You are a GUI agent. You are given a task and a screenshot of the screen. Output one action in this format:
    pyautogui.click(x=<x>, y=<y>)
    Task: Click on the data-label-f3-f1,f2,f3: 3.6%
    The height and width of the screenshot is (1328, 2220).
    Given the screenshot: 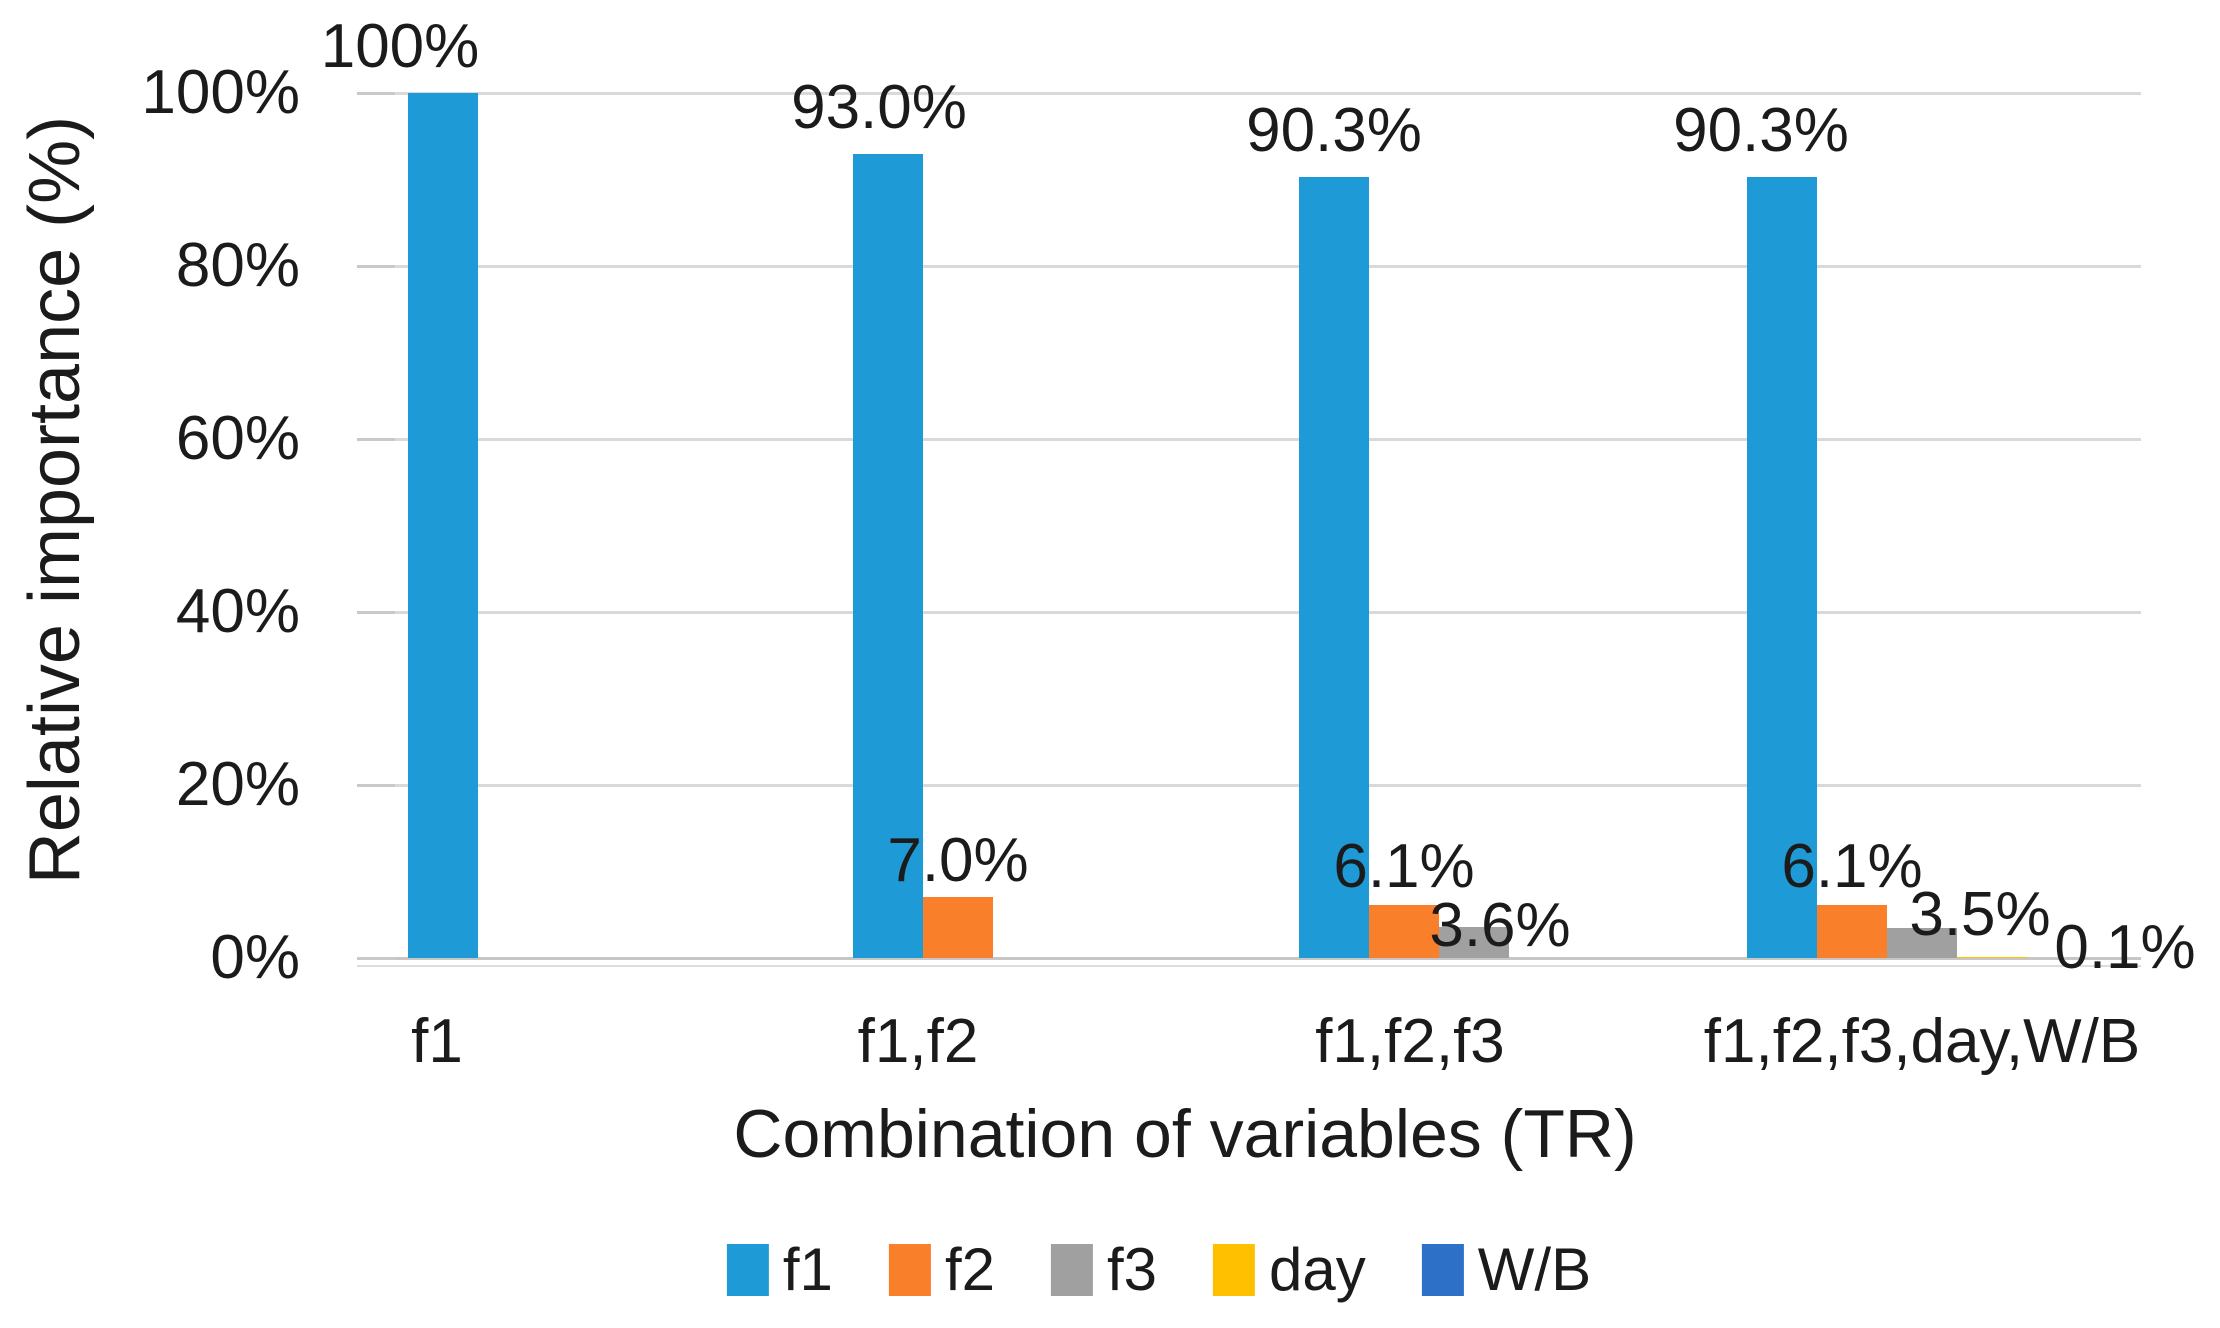 What is the action you would take?
    pyautogui.click(x=1500, y=925)
    